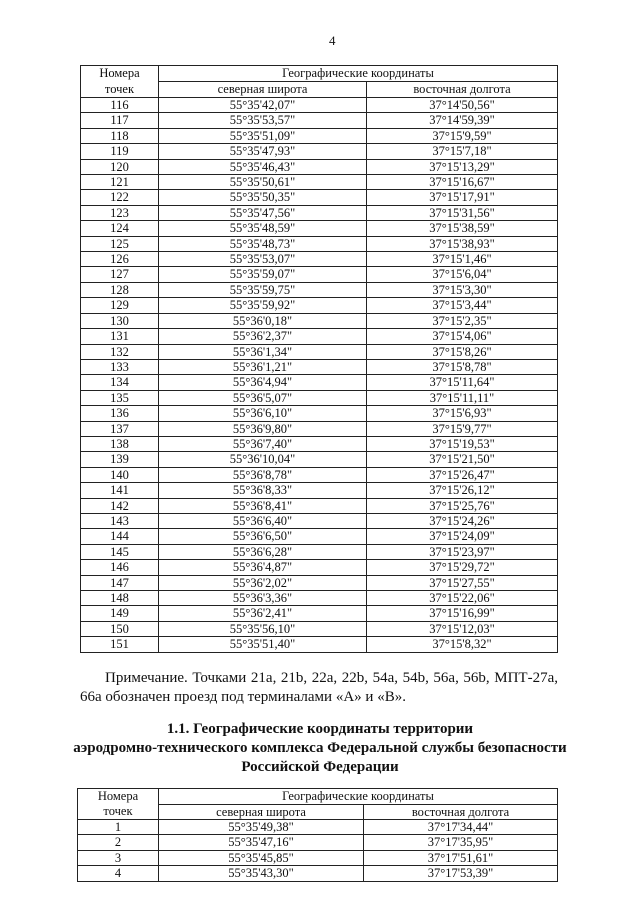  What do you see at coordinates (119, 228) in the screenshot?
I see `point-number-cell: 124` at bounding box center [119, 228].